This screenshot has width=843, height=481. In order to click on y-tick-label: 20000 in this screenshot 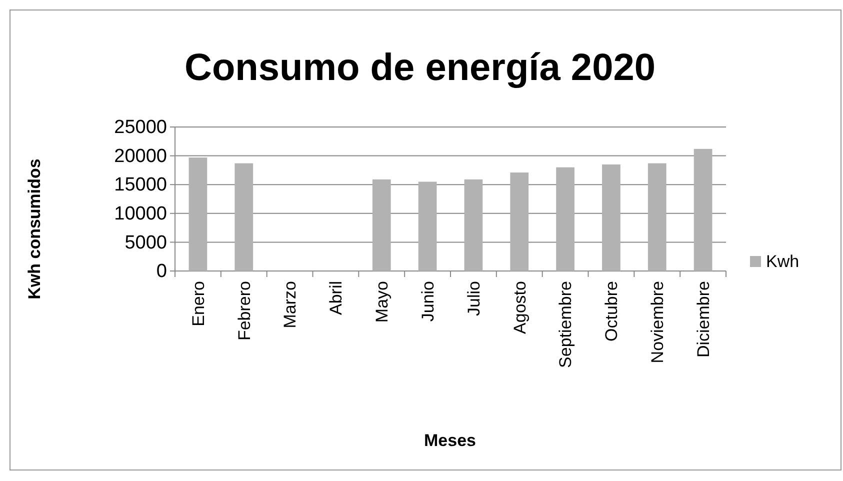, I will do `click(140, 156)`.